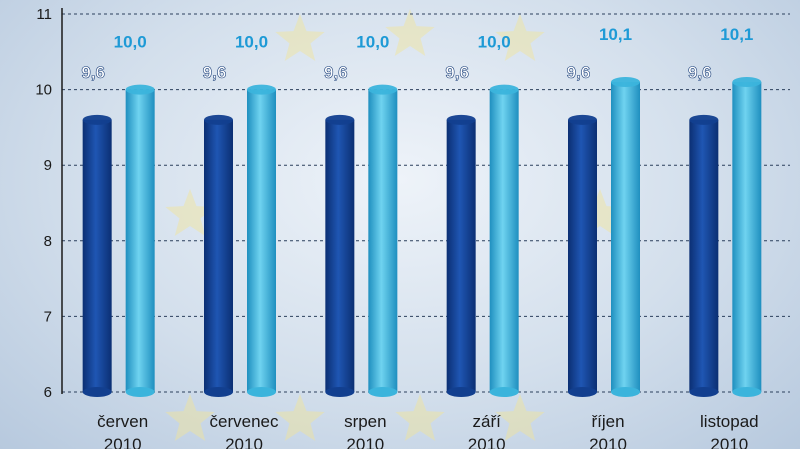 This screenshot has width=800, height=449. Describe the element at coordinates (244, 421) in the screenshot. I see `x-tick-label: červenec` at that location.